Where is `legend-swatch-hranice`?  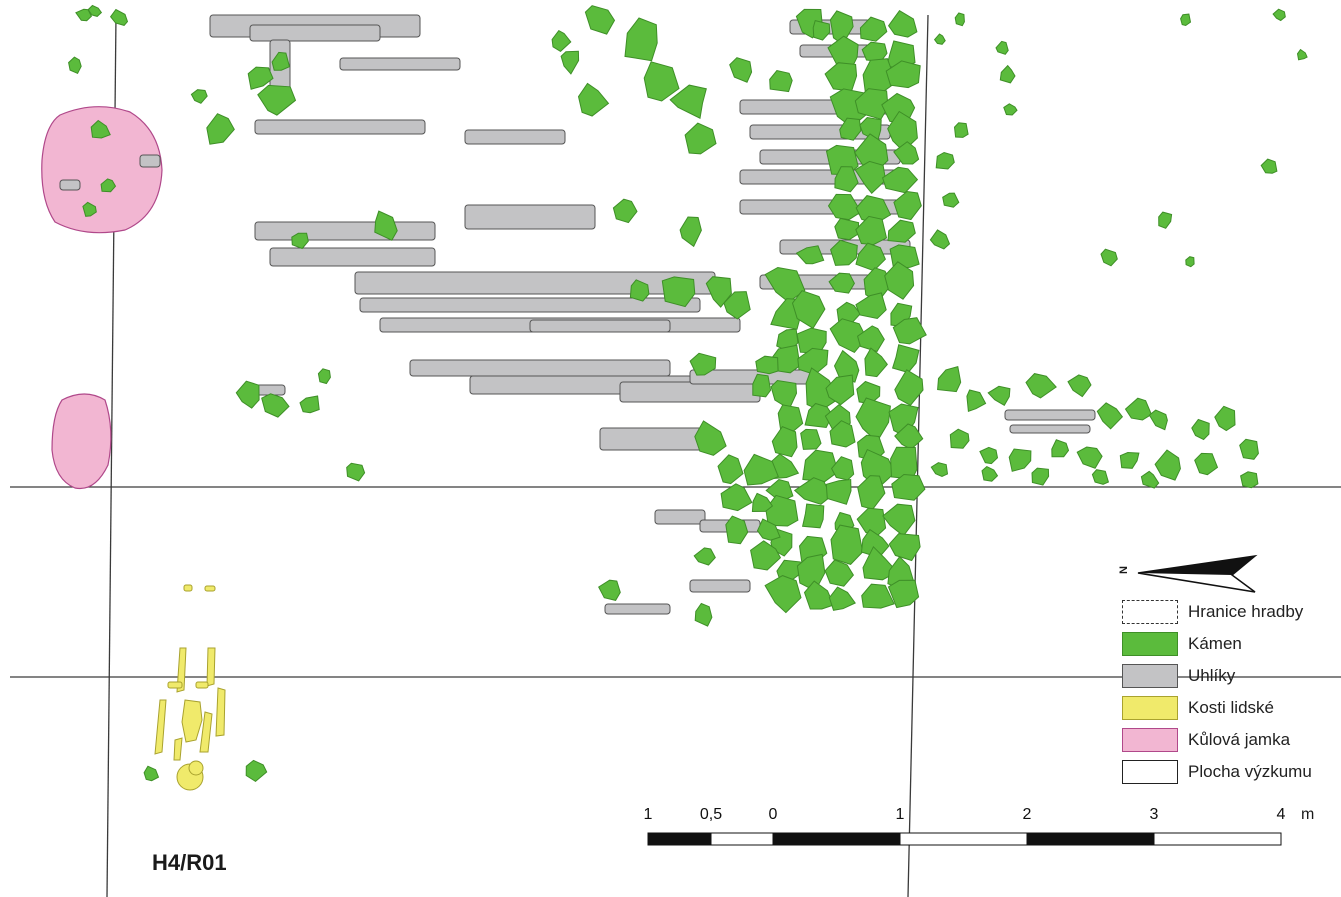
legend-swatch-hranice is located at coordinates (1150, 612).